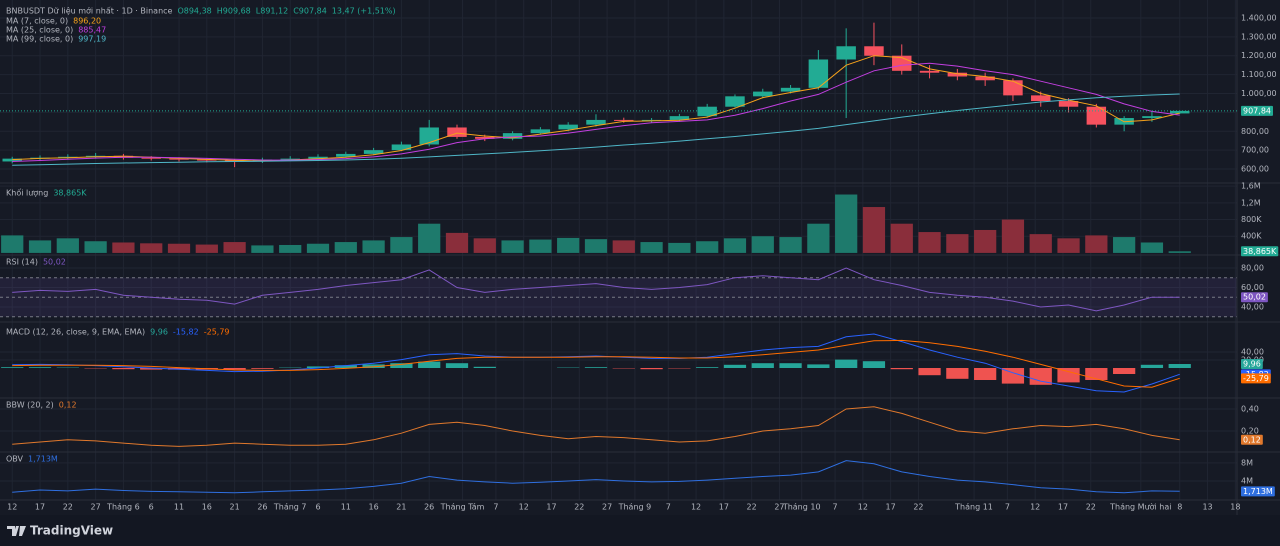 This screenshot has height=546, width=1280. I want to click on current-value-label: 38,865K, so click(1260, 251).